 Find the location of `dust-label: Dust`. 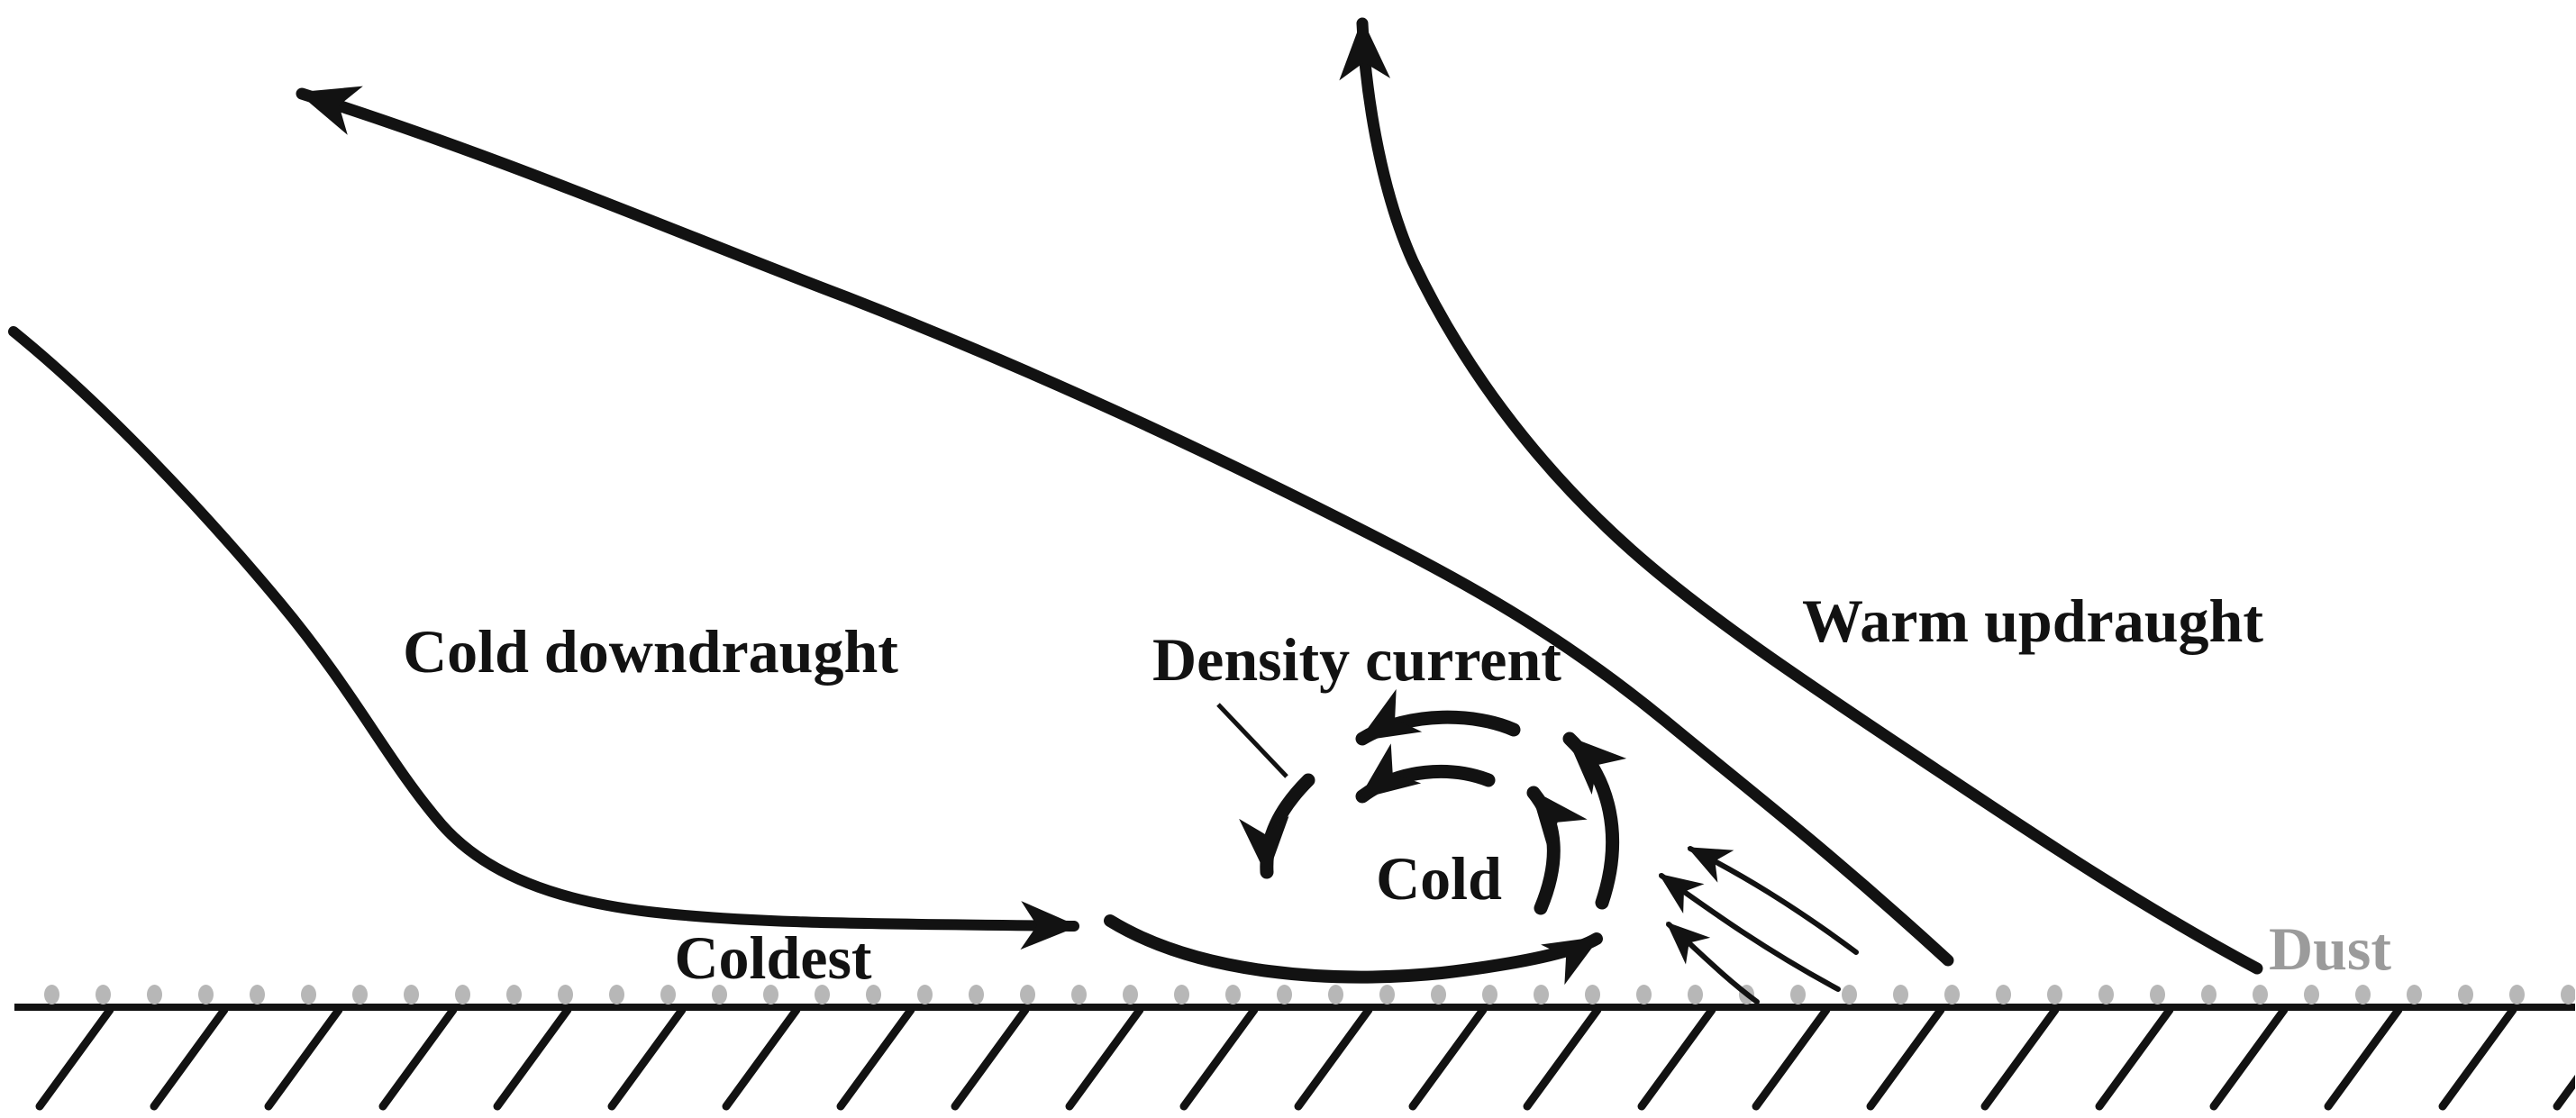

dust-label: Dust is located at coordinates (2330, 949).